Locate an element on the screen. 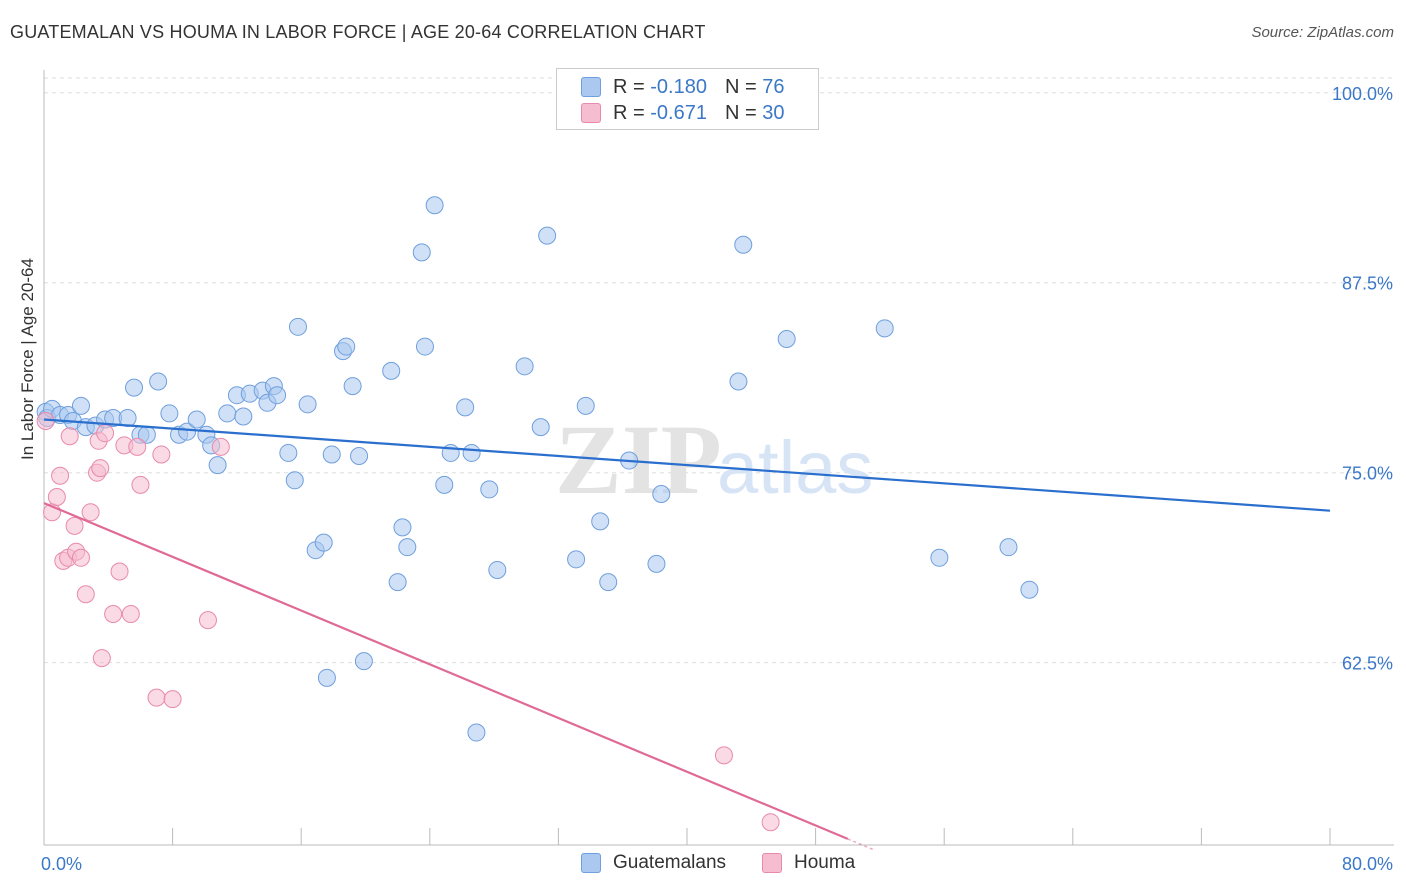  legend-item-guatemalans: Guatemalans is located at coordinates (653, 863).